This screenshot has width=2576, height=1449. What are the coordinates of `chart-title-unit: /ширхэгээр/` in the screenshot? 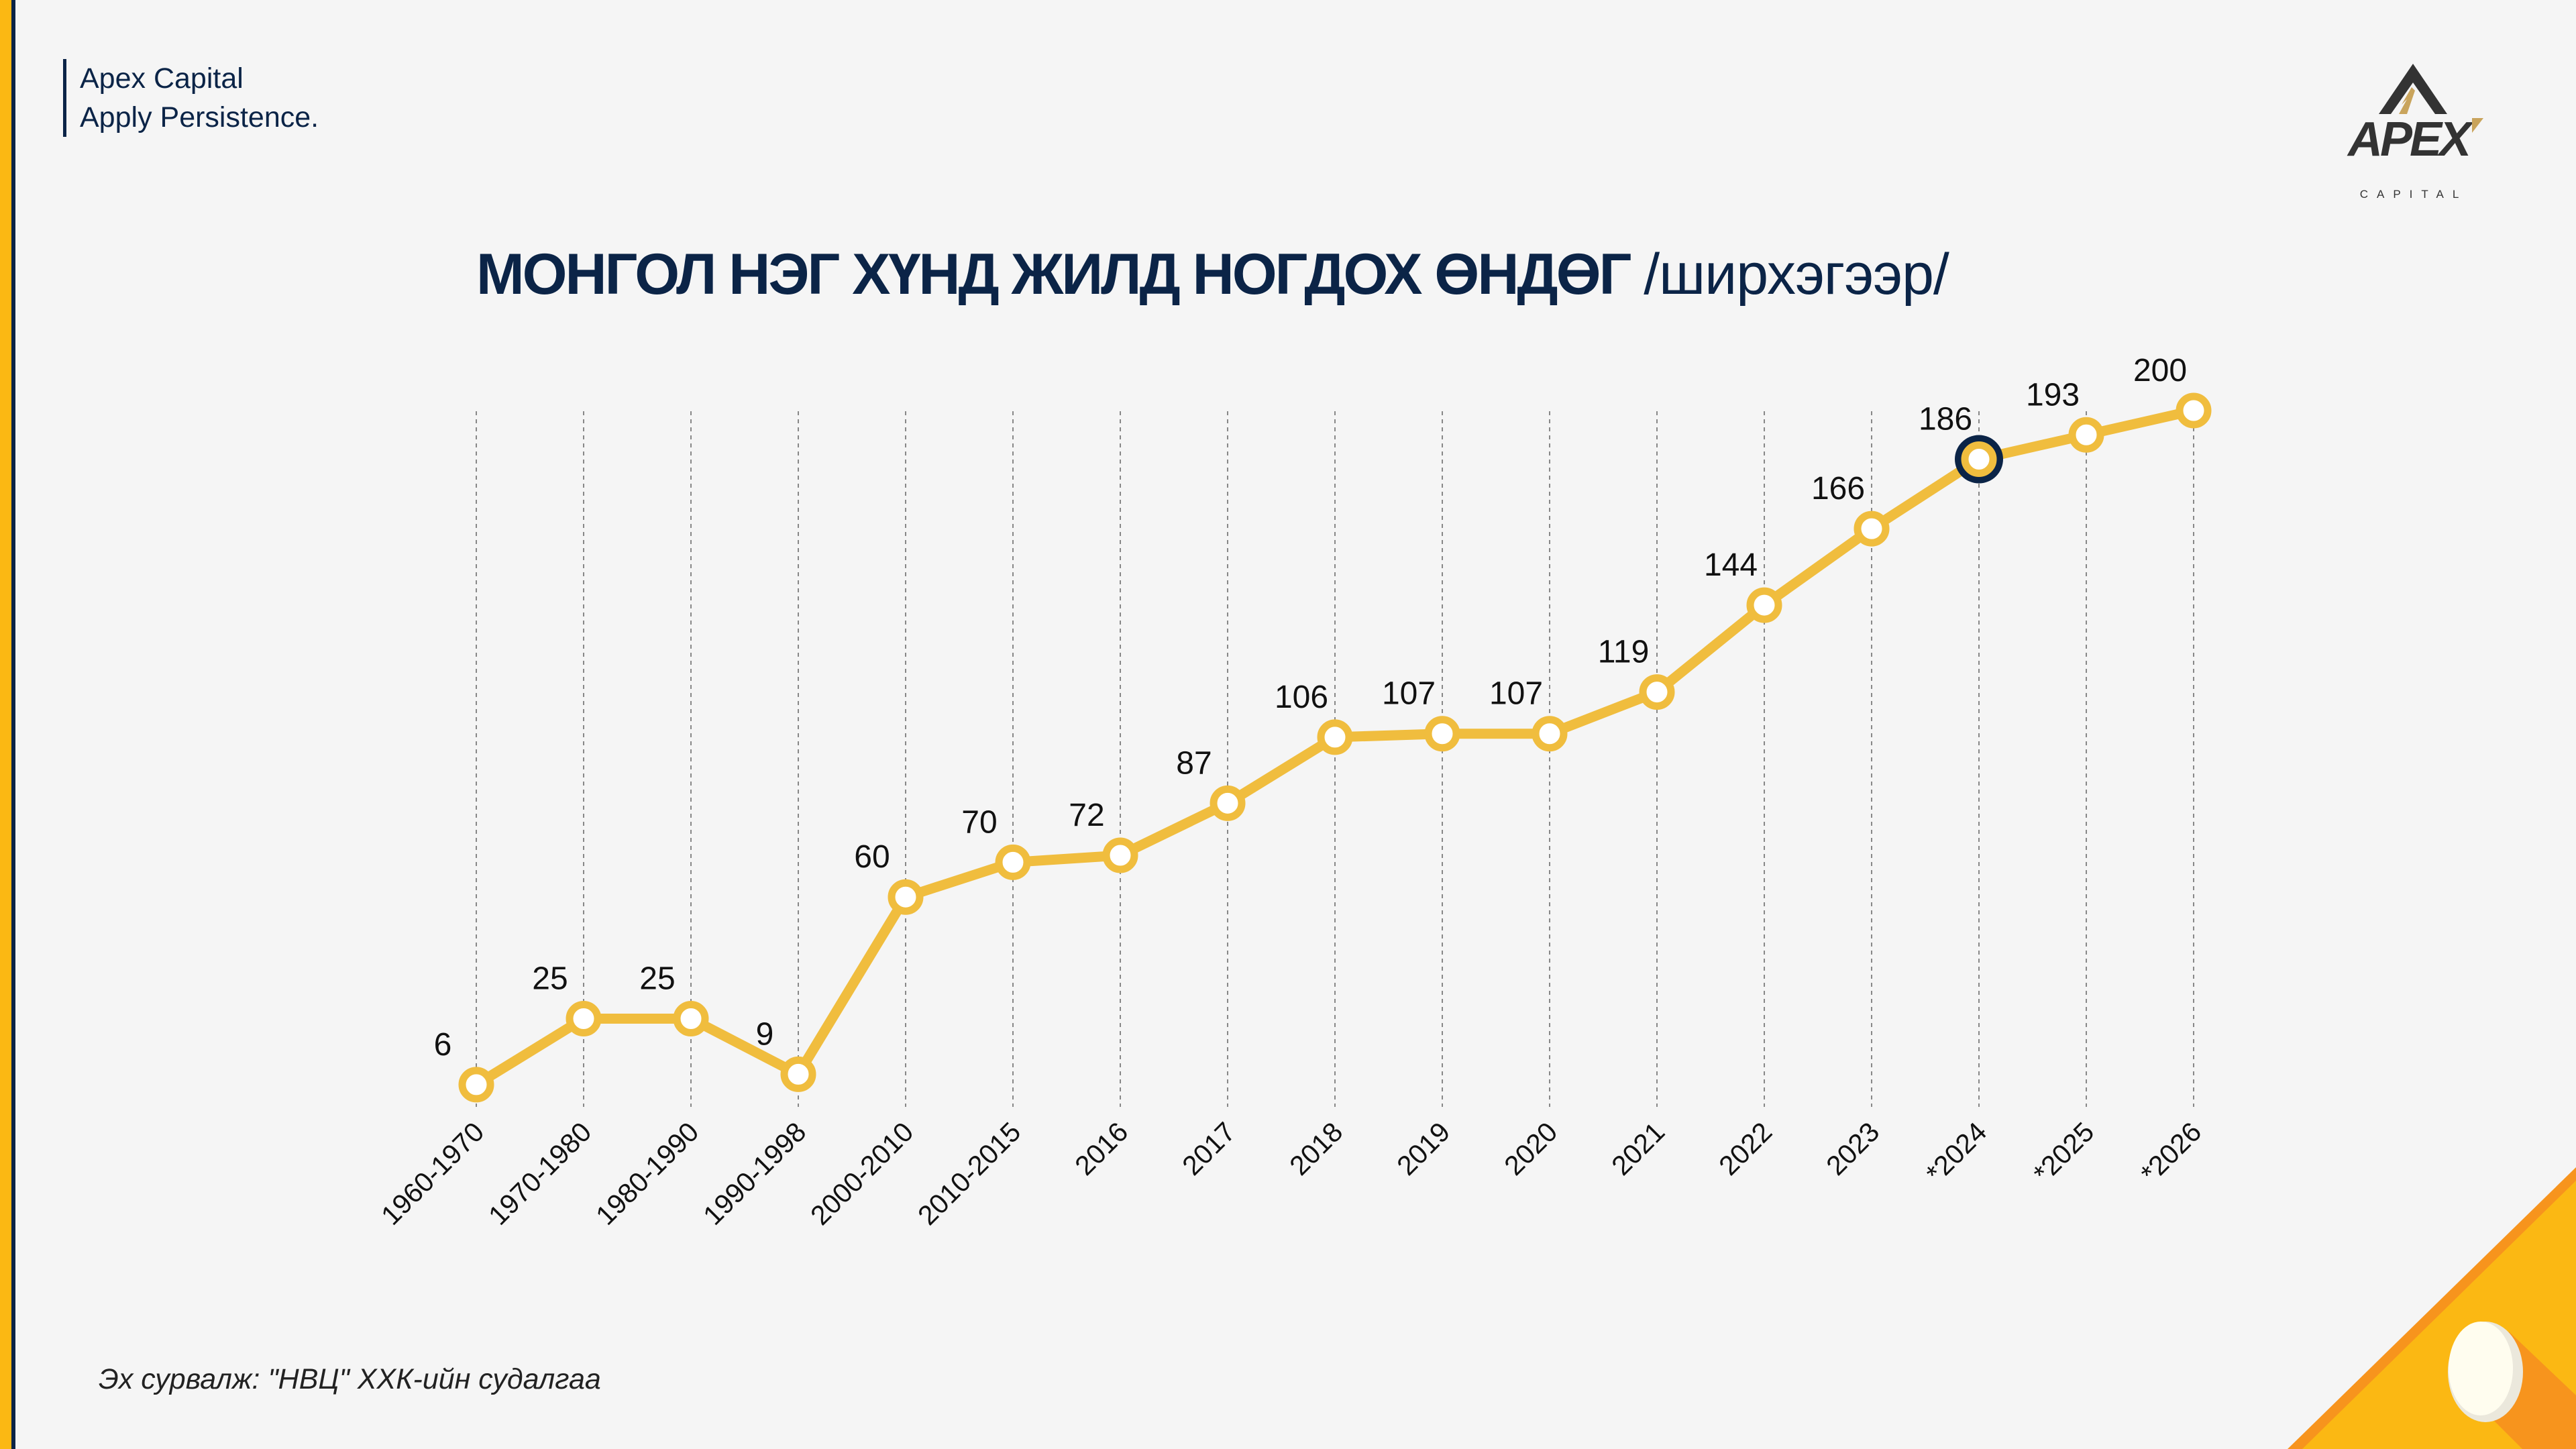 It's located at (1796, 274).